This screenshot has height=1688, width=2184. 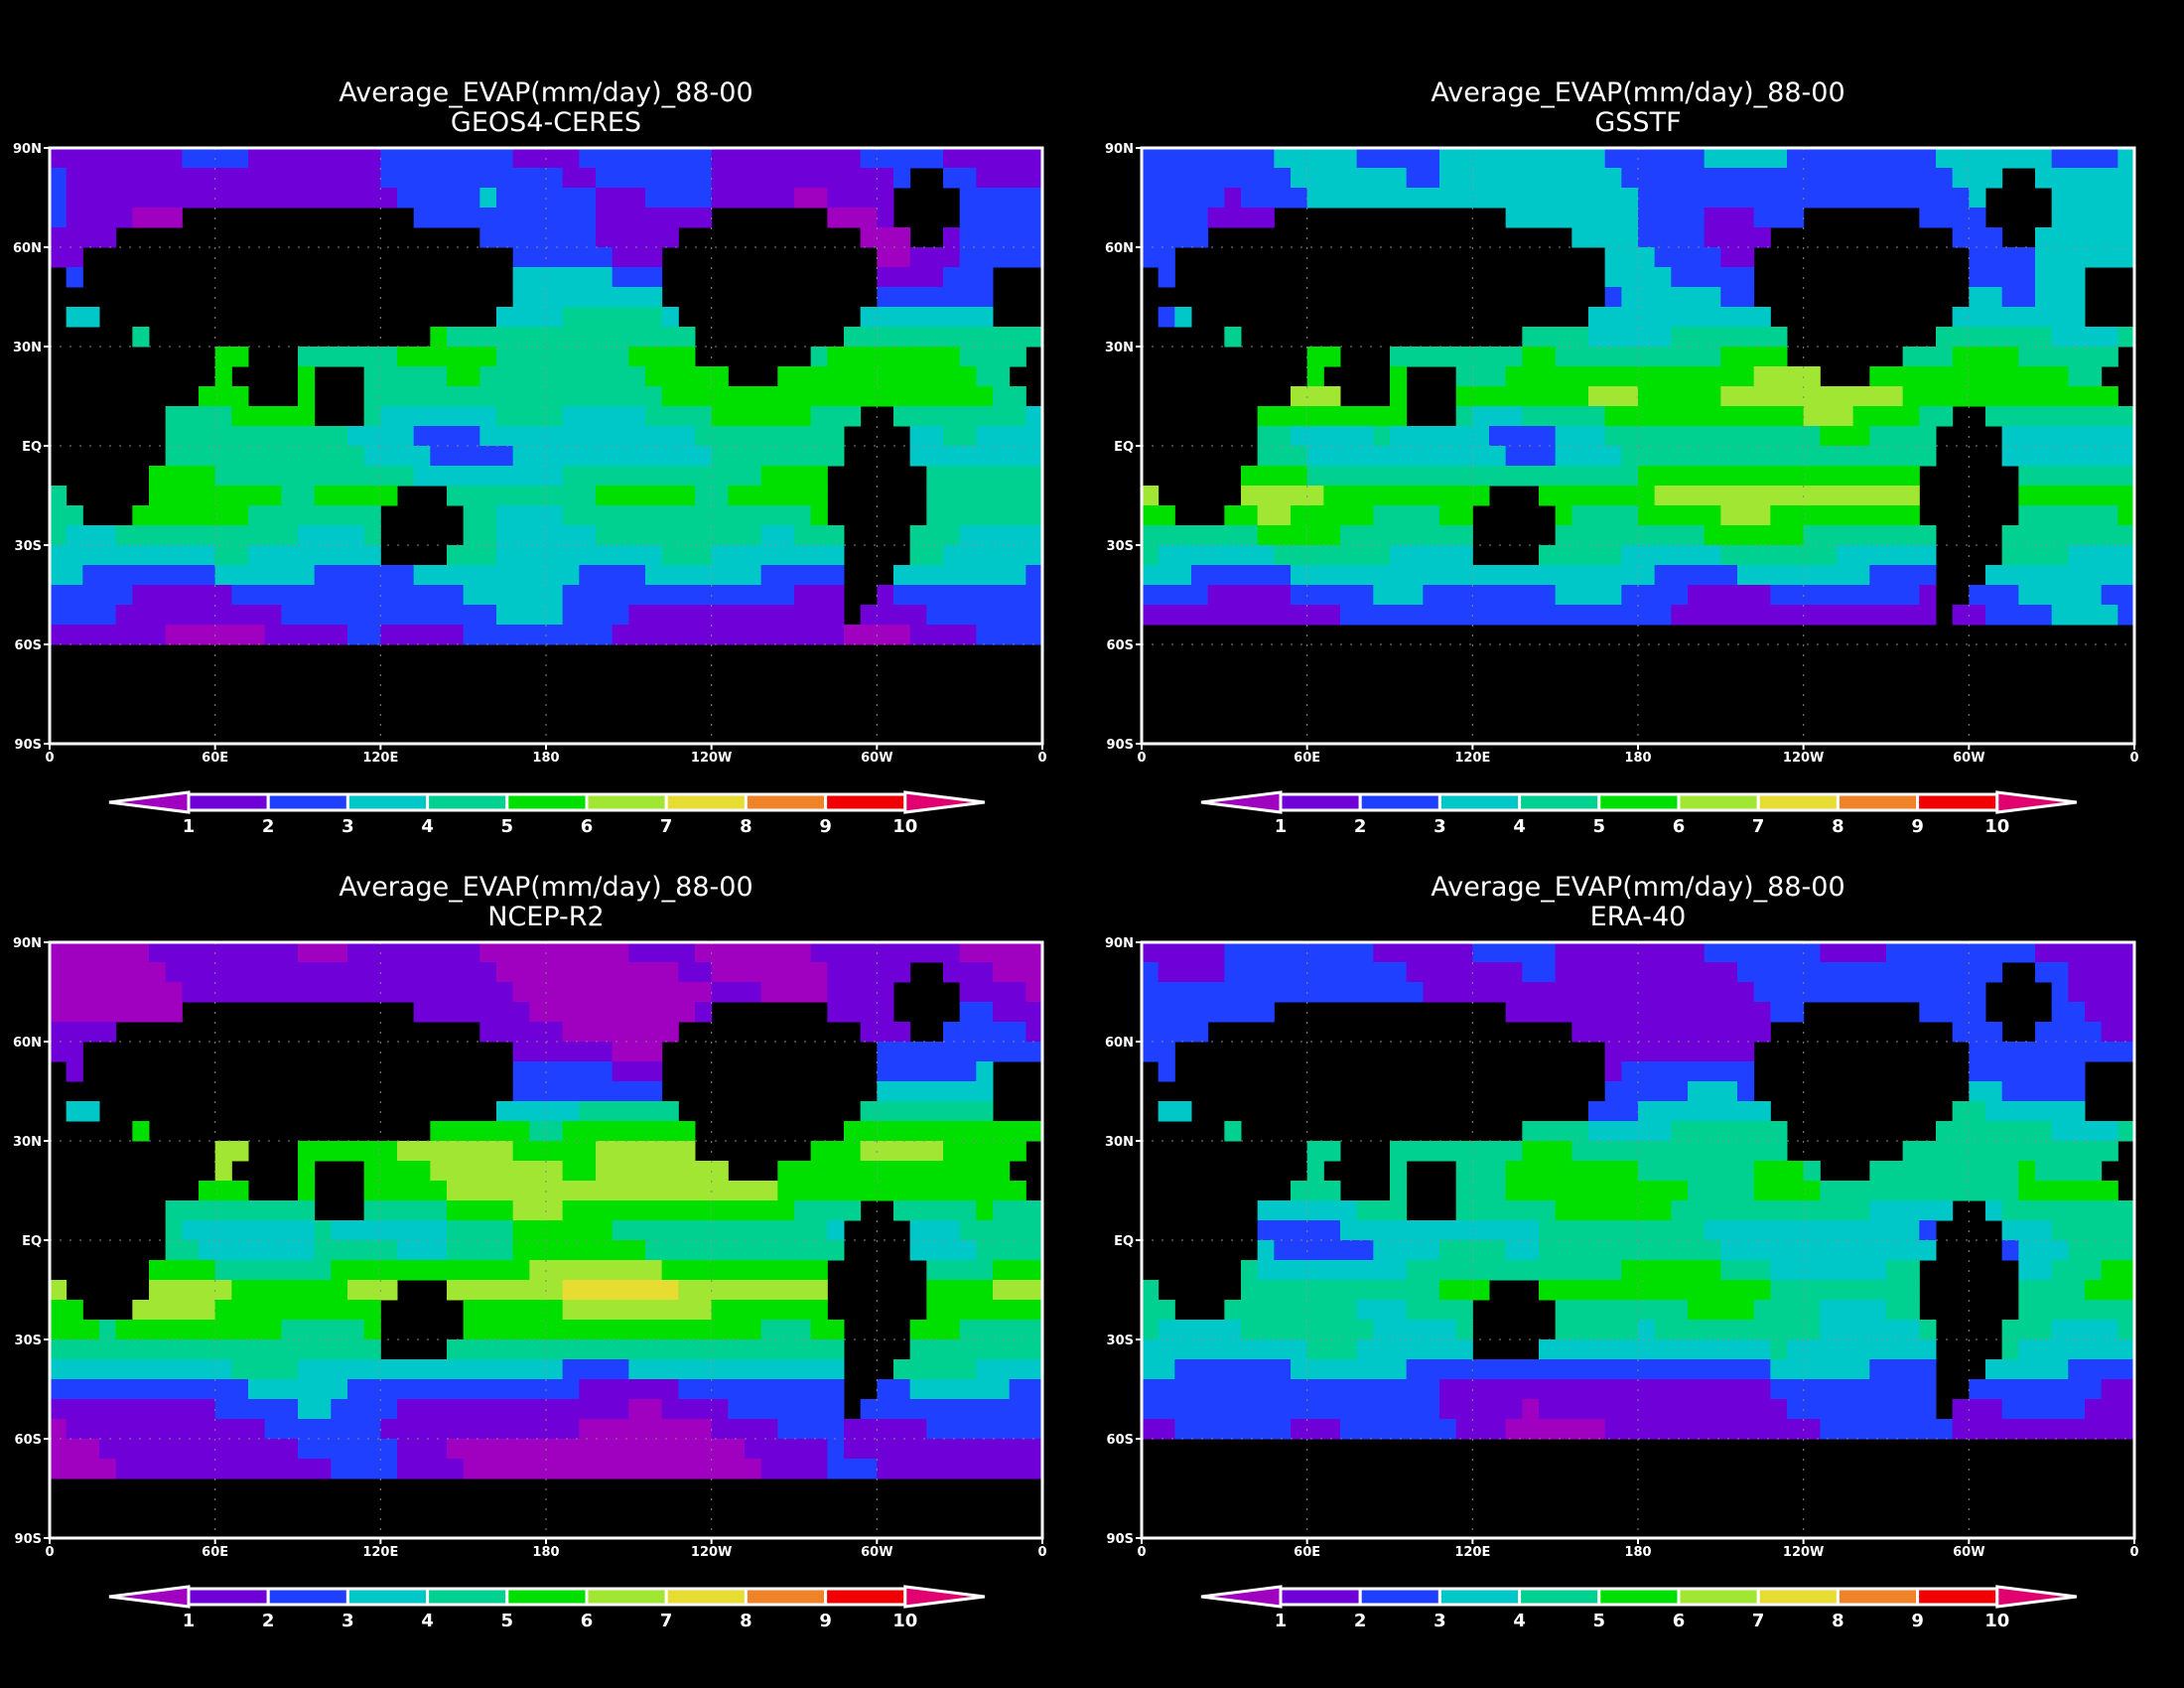 I want to click on x-tick-label: 0, so click(x=2133, y=1552).